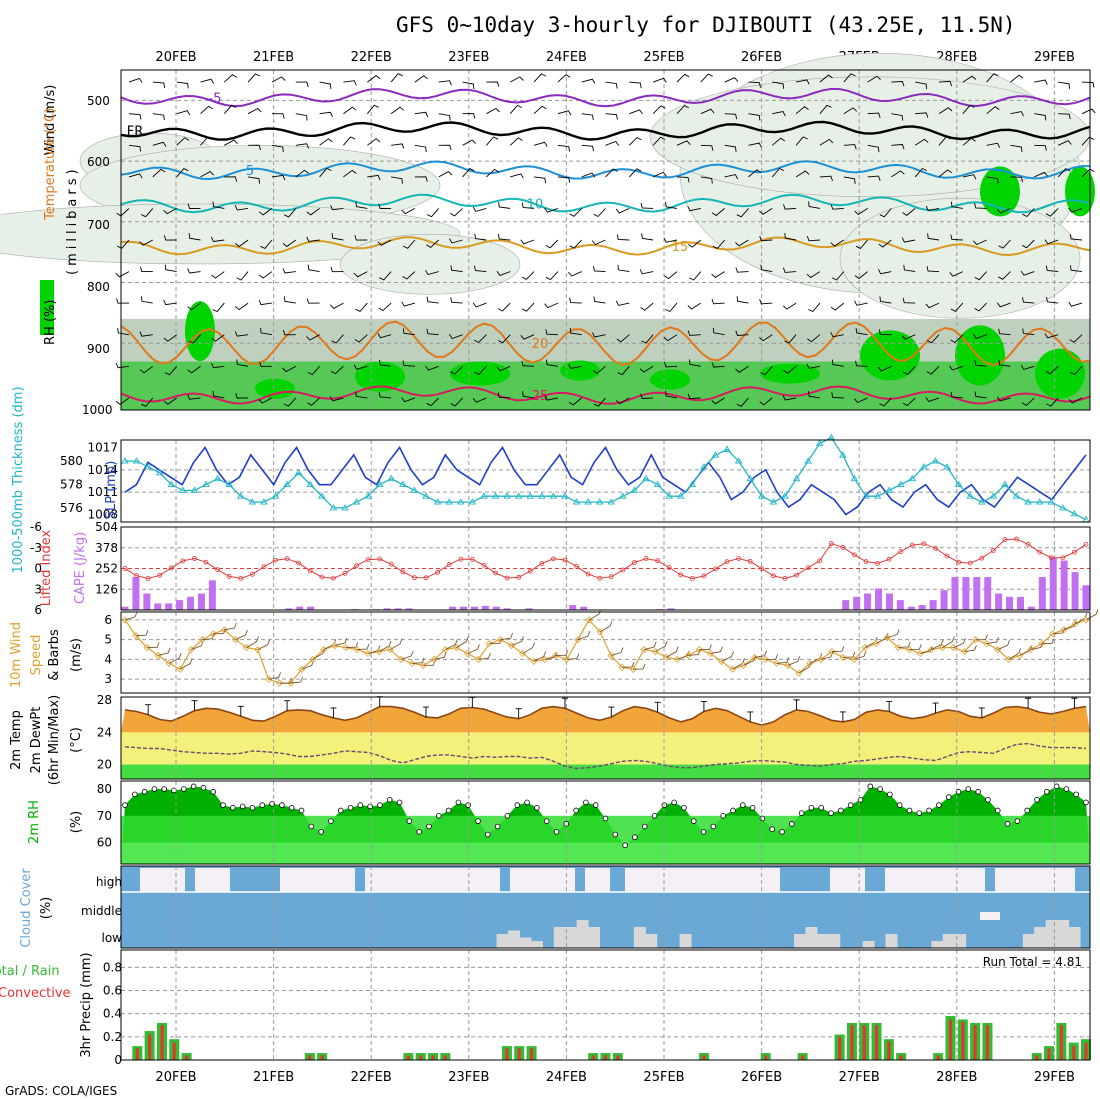 This screenshot has width=1100, height=1100. I want to click on temp-max-bar, so click(842, 716).